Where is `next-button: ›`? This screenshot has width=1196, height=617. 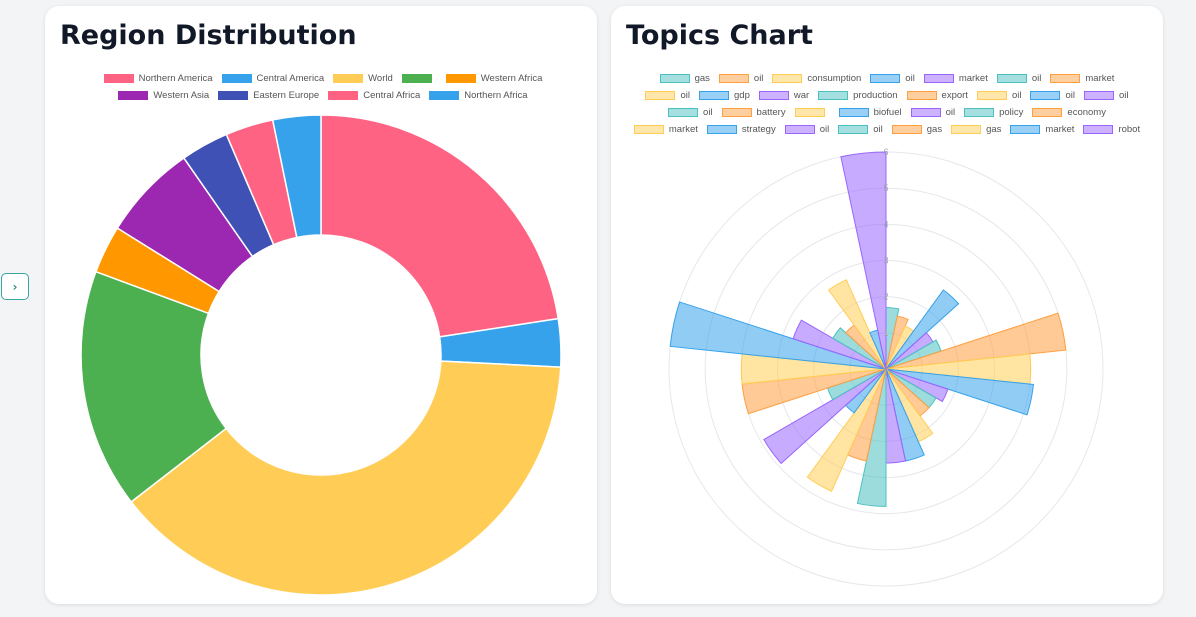 next-button: › is located at coordinates (15, 286).